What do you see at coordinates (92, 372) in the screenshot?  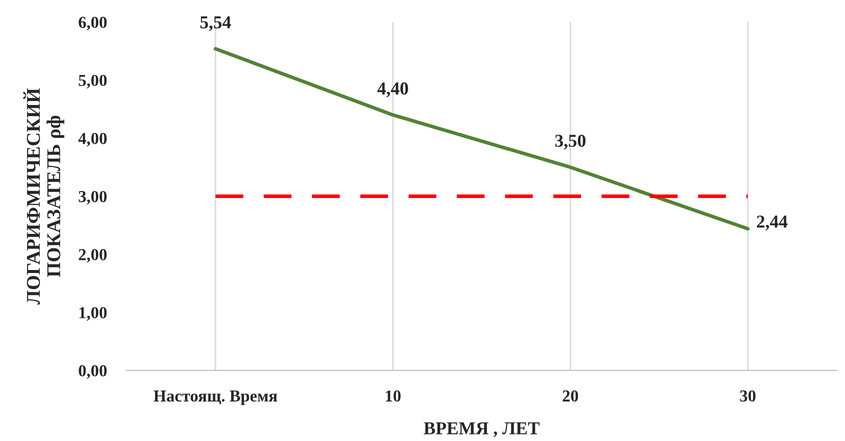 I see `y-tick-label: 0,00` at bounding box center [92, 372].